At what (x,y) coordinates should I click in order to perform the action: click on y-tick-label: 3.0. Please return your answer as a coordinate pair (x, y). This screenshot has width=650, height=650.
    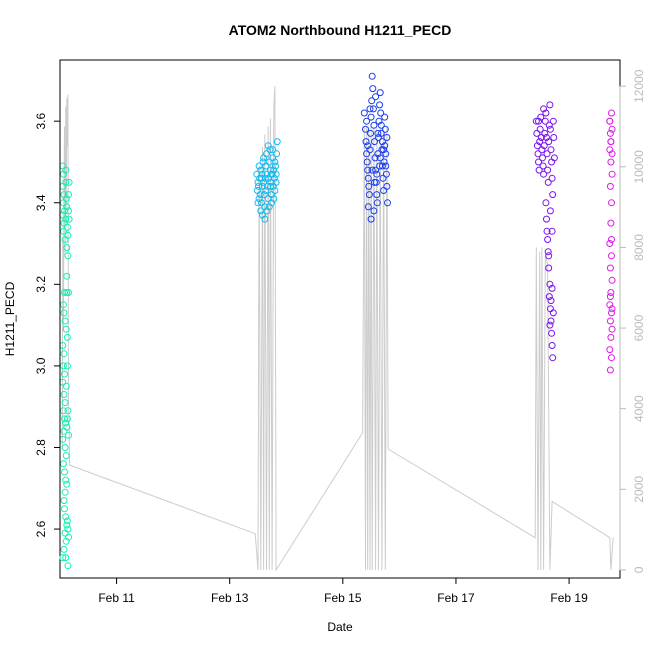
    Looking at the image, I should click on (41, 365).